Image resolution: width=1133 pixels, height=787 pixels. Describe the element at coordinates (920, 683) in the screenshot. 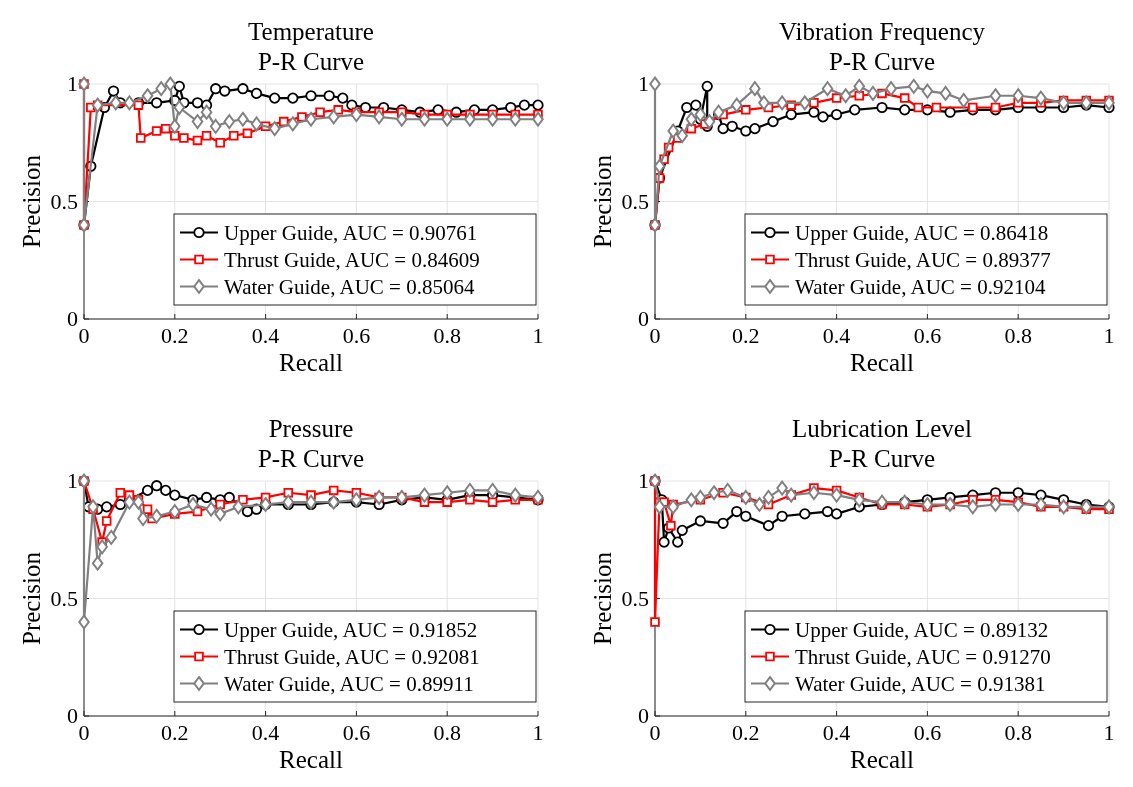

I see `legend-label: Water Guide, AUC = 0.91381` at that location.